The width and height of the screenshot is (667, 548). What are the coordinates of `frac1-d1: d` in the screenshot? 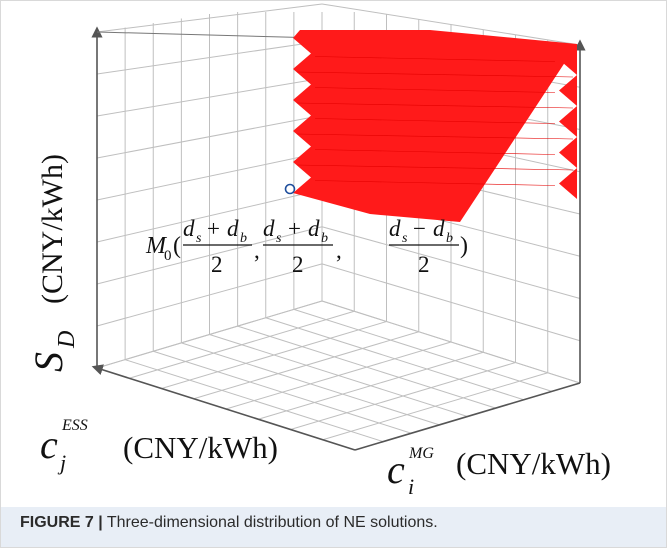 It's located at (189, 228).